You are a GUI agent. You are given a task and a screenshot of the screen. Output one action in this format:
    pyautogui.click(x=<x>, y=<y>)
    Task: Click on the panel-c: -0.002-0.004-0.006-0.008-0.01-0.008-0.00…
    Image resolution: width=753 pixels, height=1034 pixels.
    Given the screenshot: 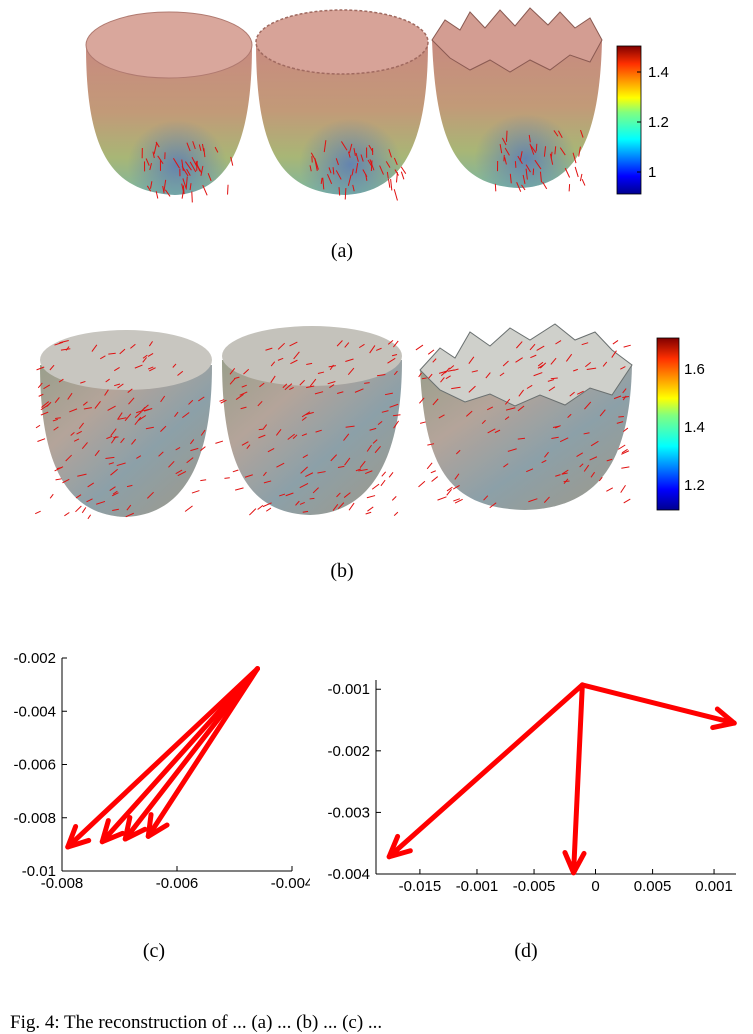 What is the action you would take?
    pyautogui.click(x=155, y=770)
    